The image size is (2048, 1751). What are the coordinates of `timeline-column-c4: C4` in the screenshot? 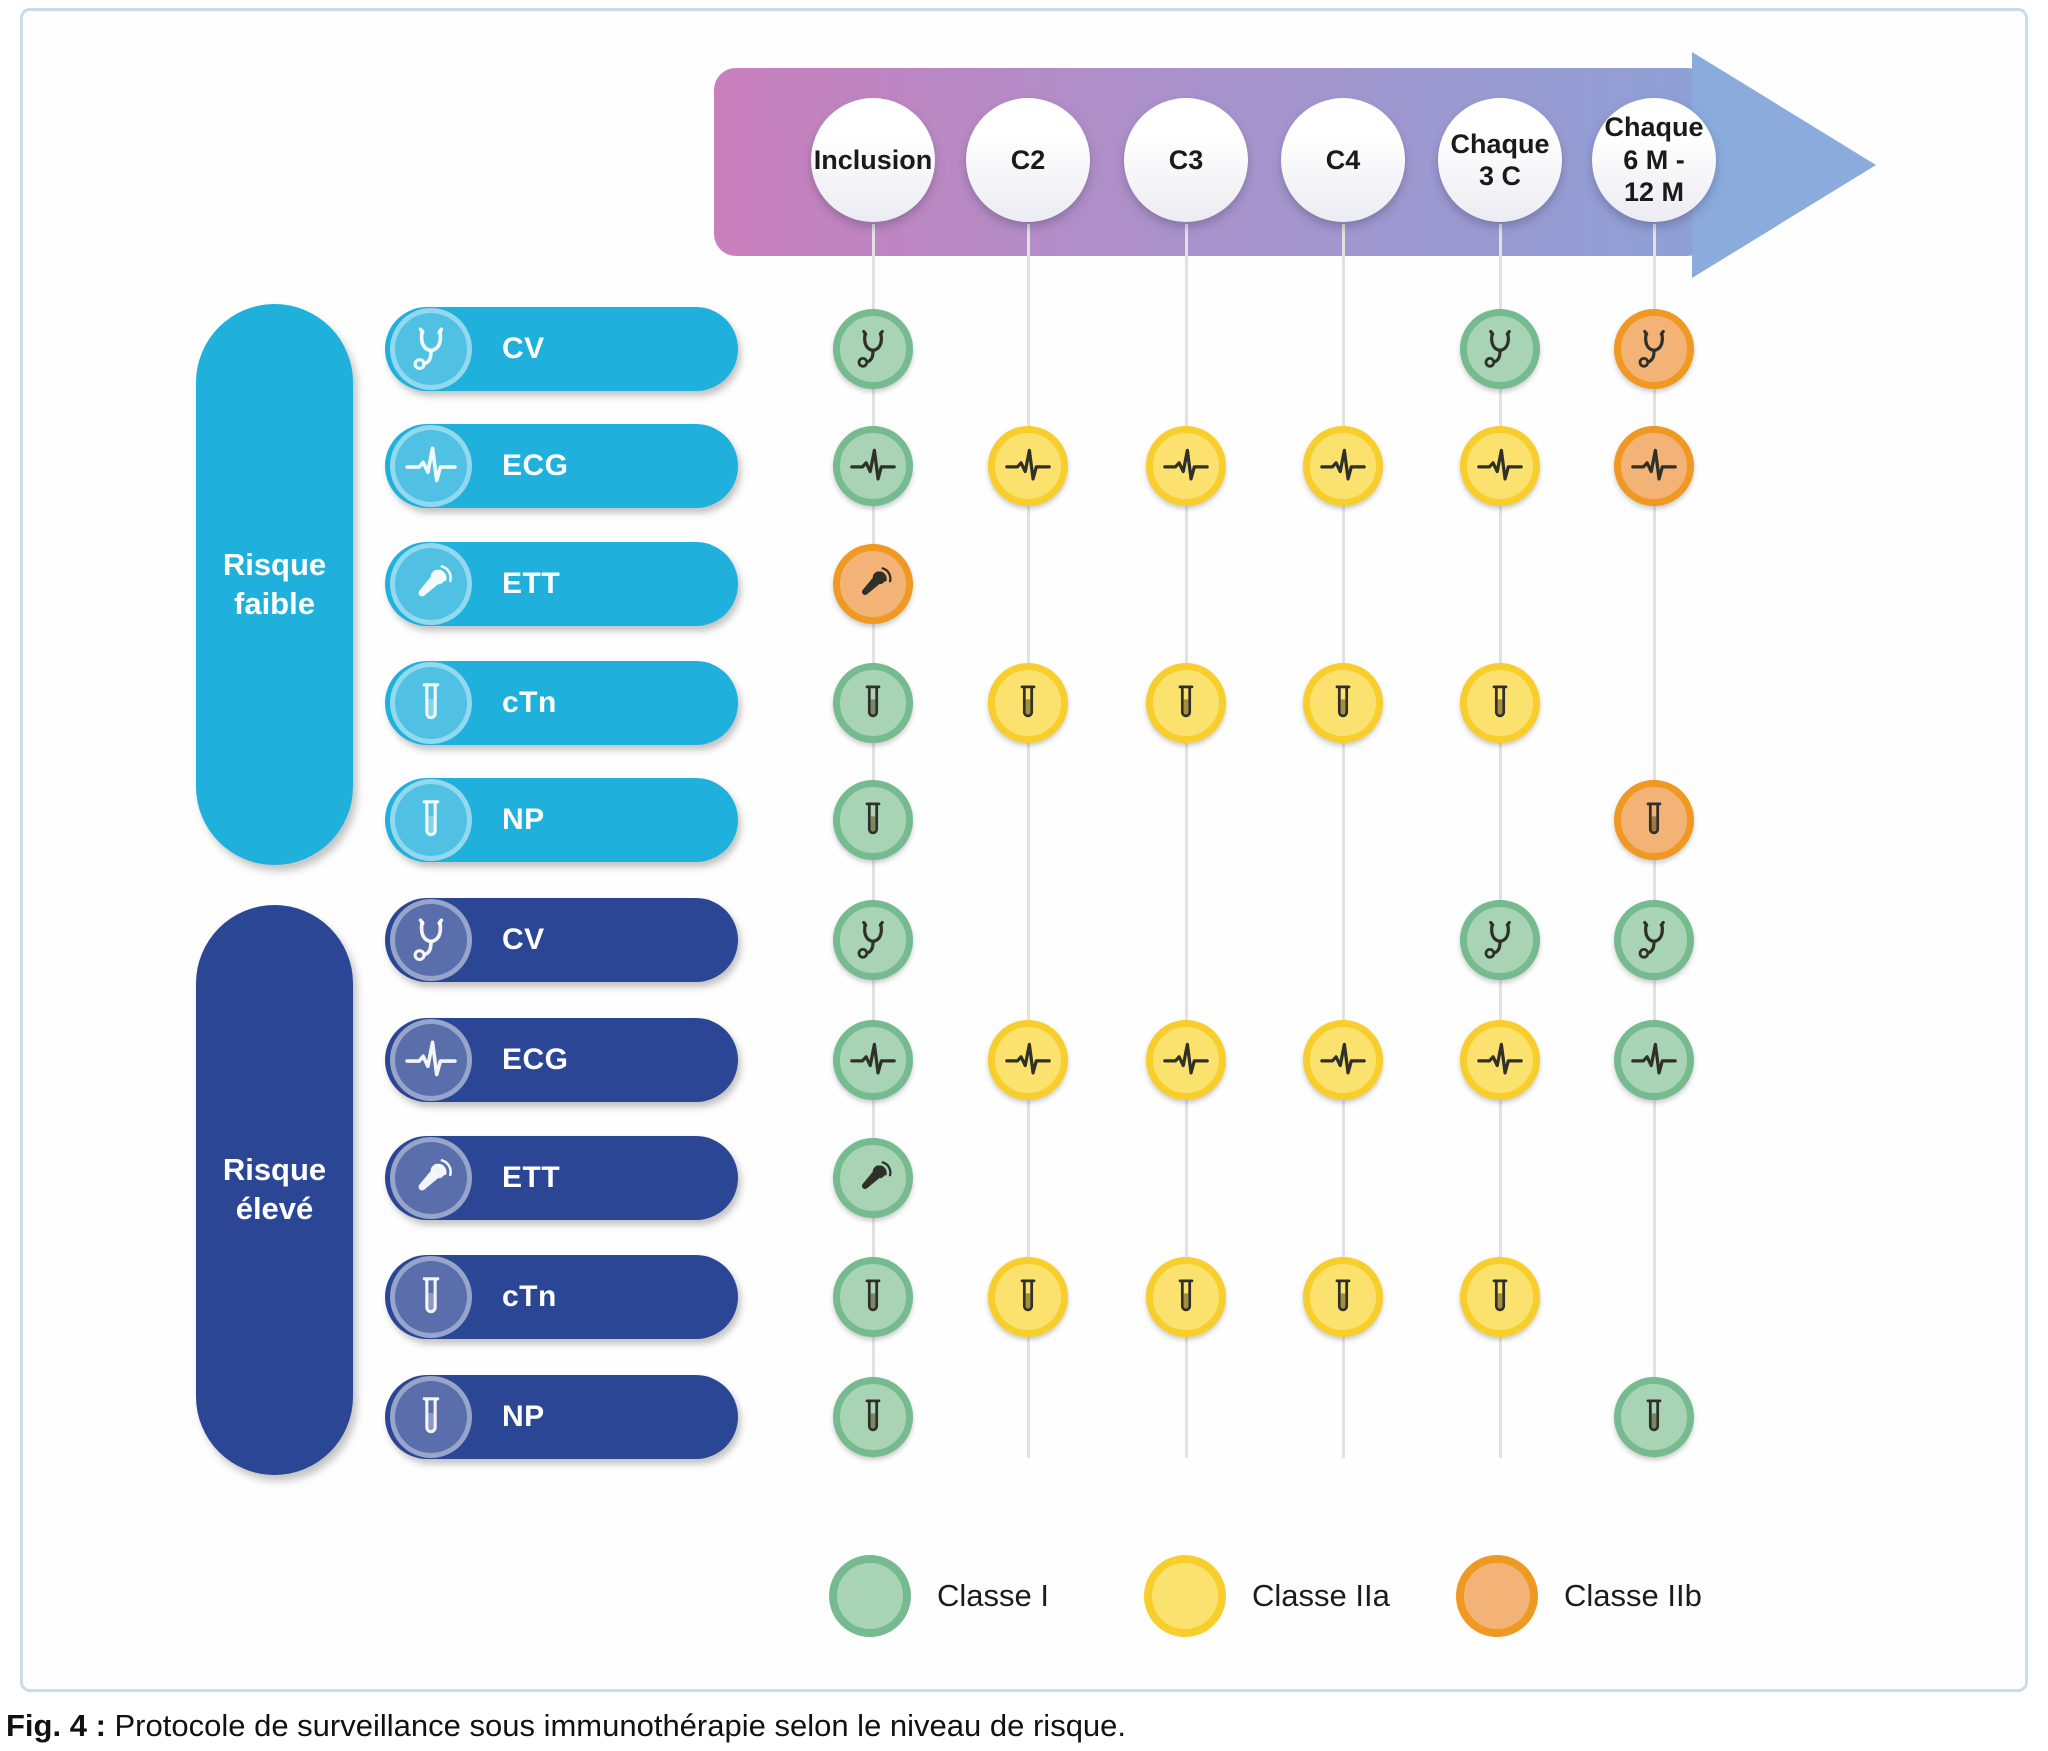 It's located at (1343, 160).